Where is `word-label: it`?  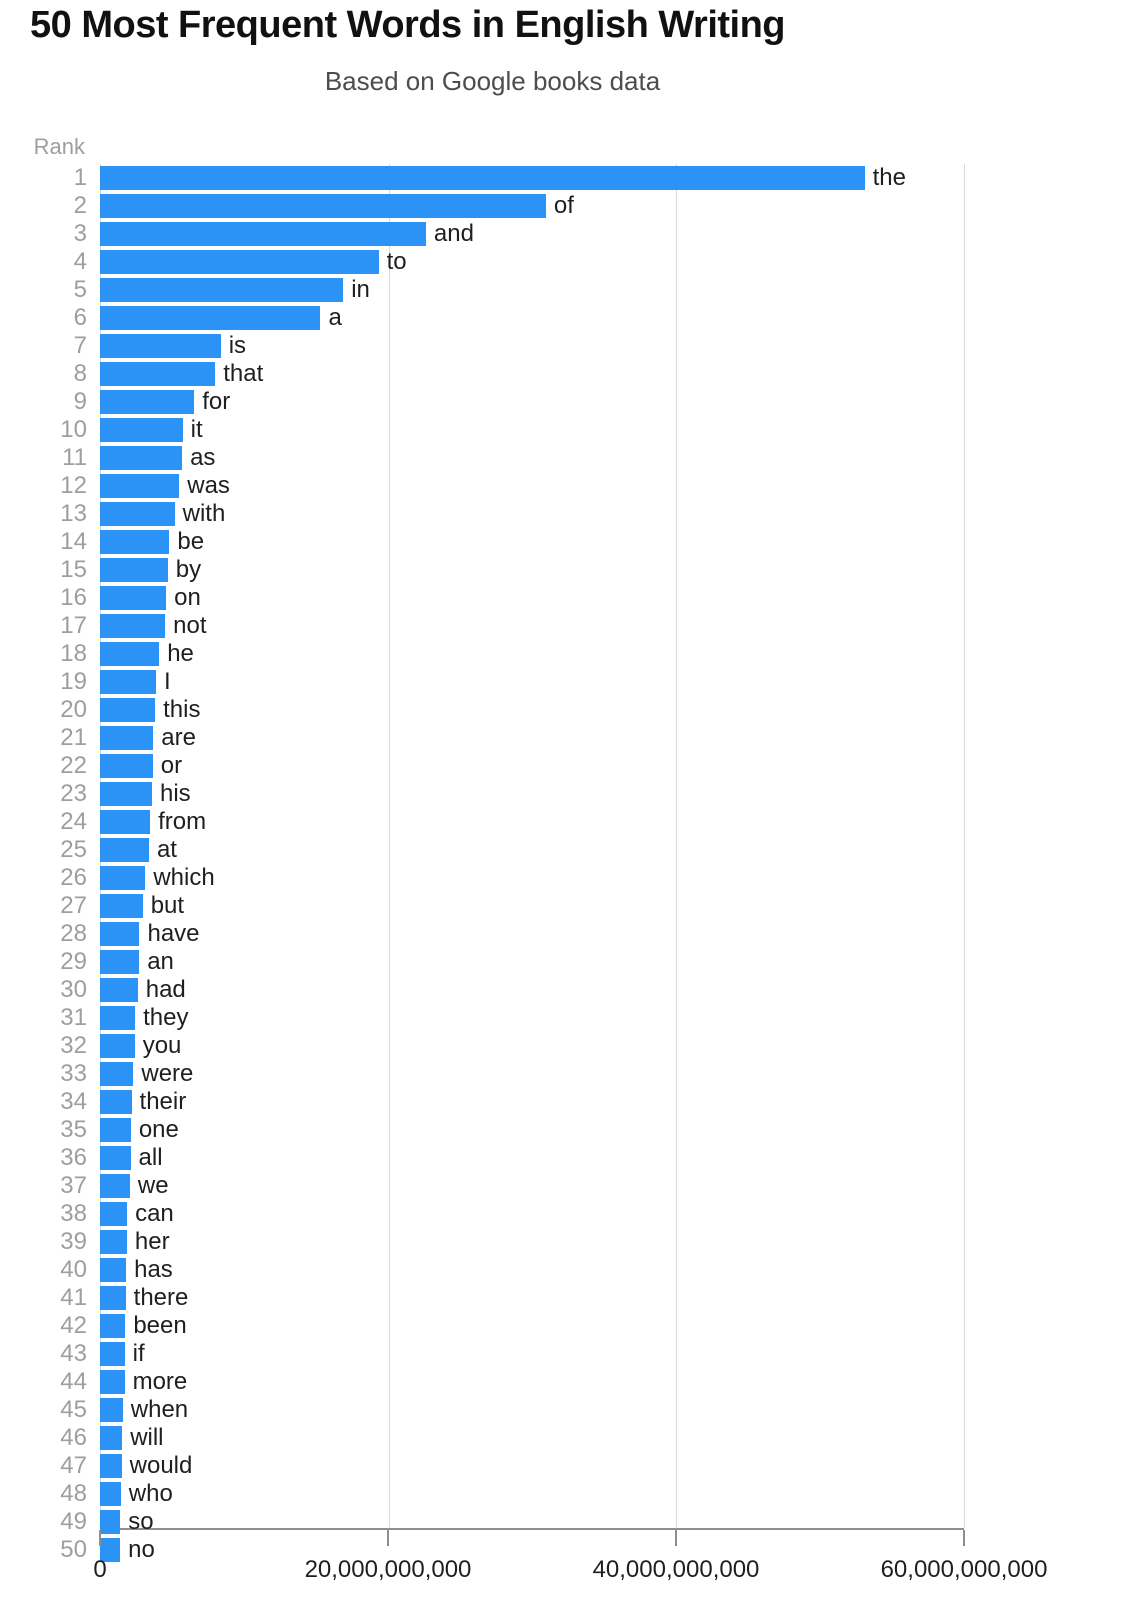
word-label: it is located at coordinates (196, 429).